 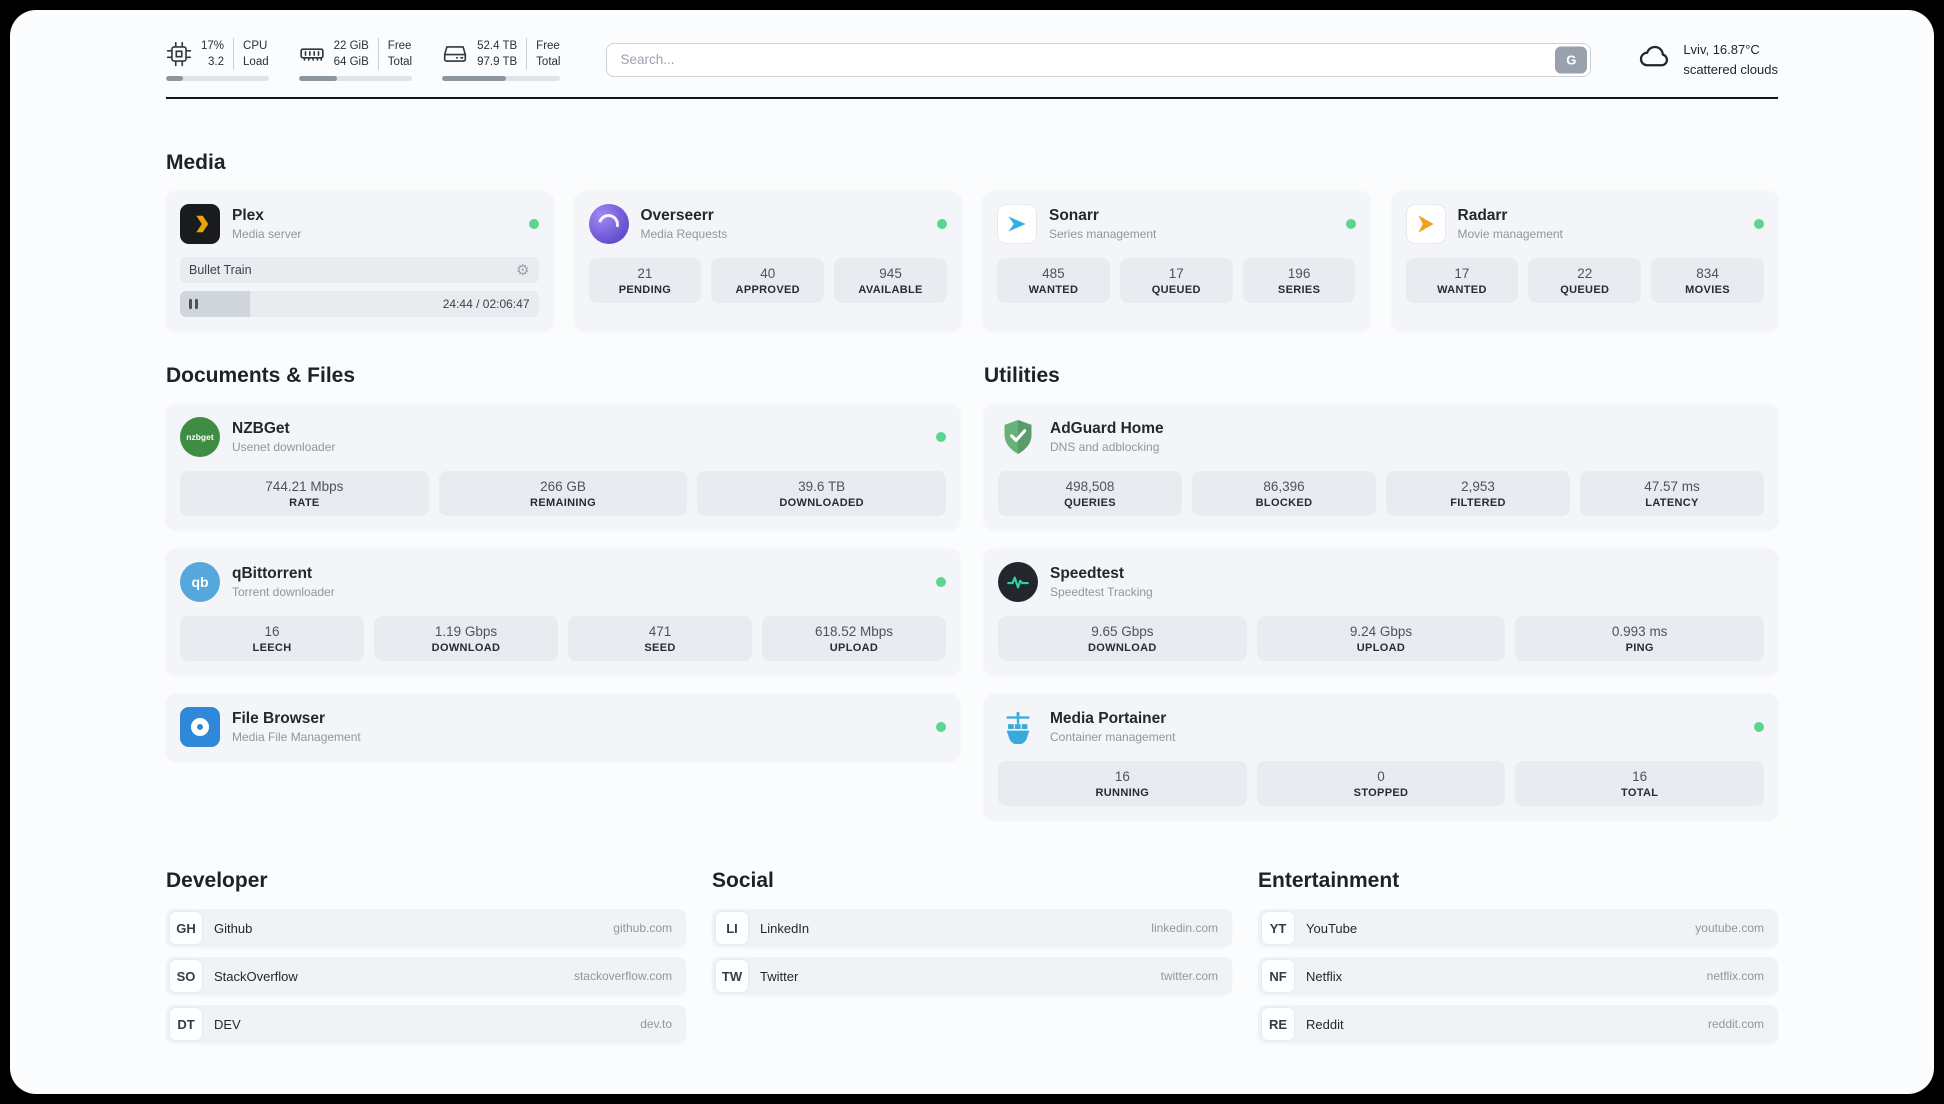 What do you see at coordinates (972, 928) in the screenshot?
I see `bookmark-linkedin: LI LinkedIn linkedin.com` at bounding box center [972, 928].